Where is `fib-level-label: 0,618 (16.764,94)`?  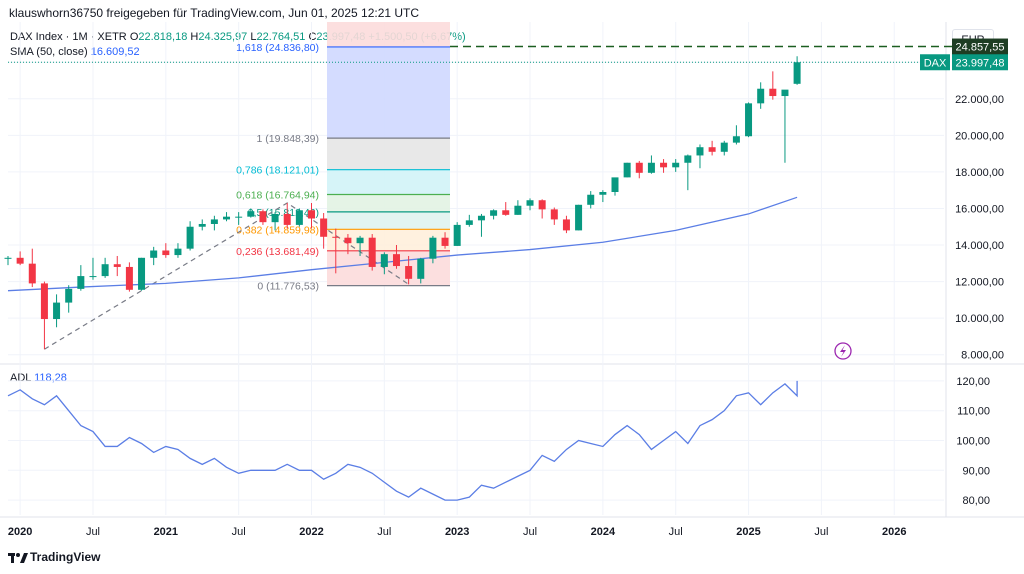 fib-level-label: 0,618 (16.764,94) is located at coordinates (277, 195).